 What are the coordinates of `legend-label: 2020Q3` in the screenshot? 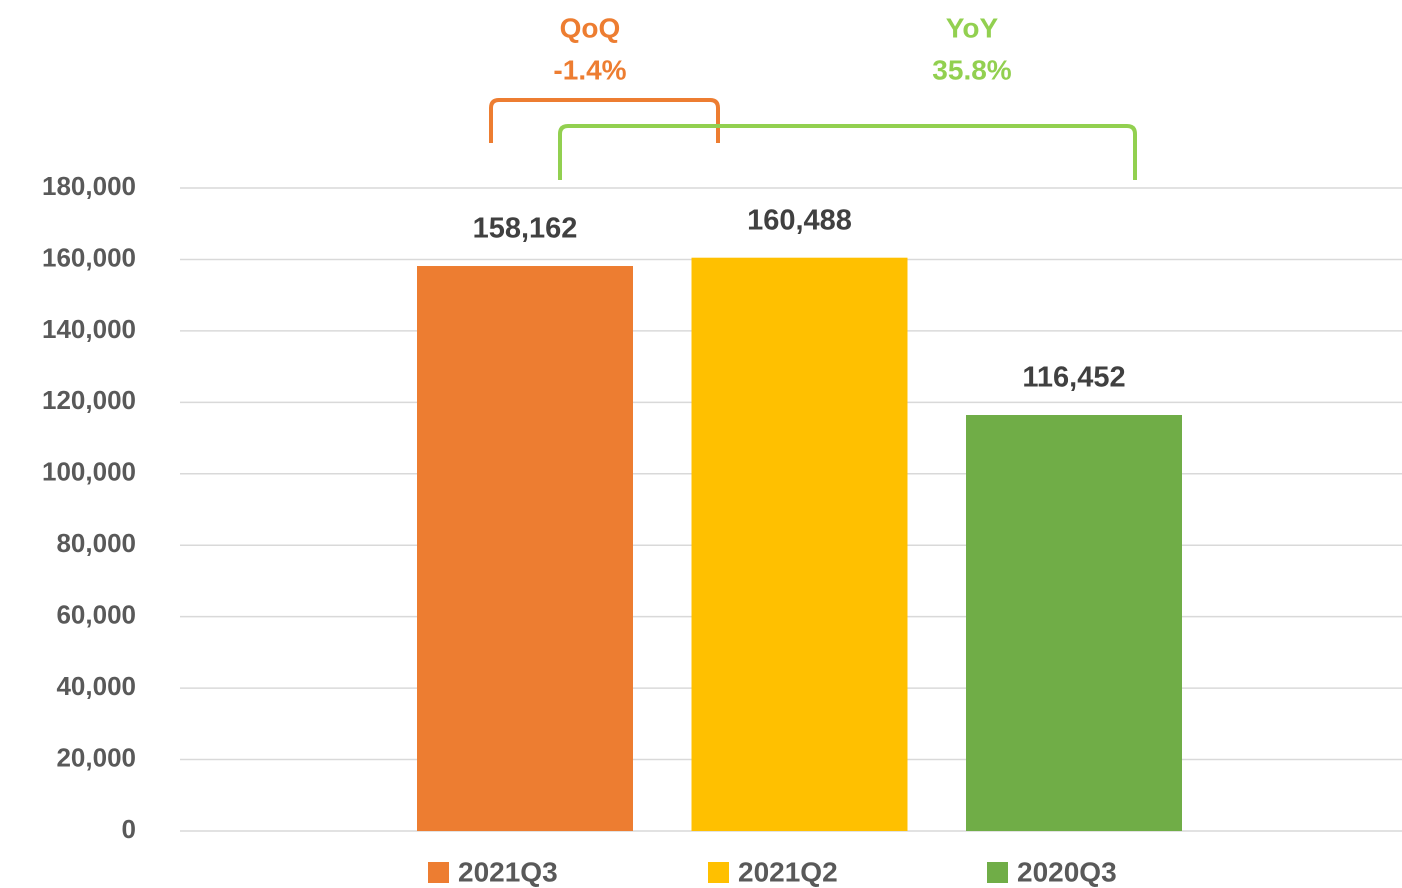 It's located at (1067, 871).